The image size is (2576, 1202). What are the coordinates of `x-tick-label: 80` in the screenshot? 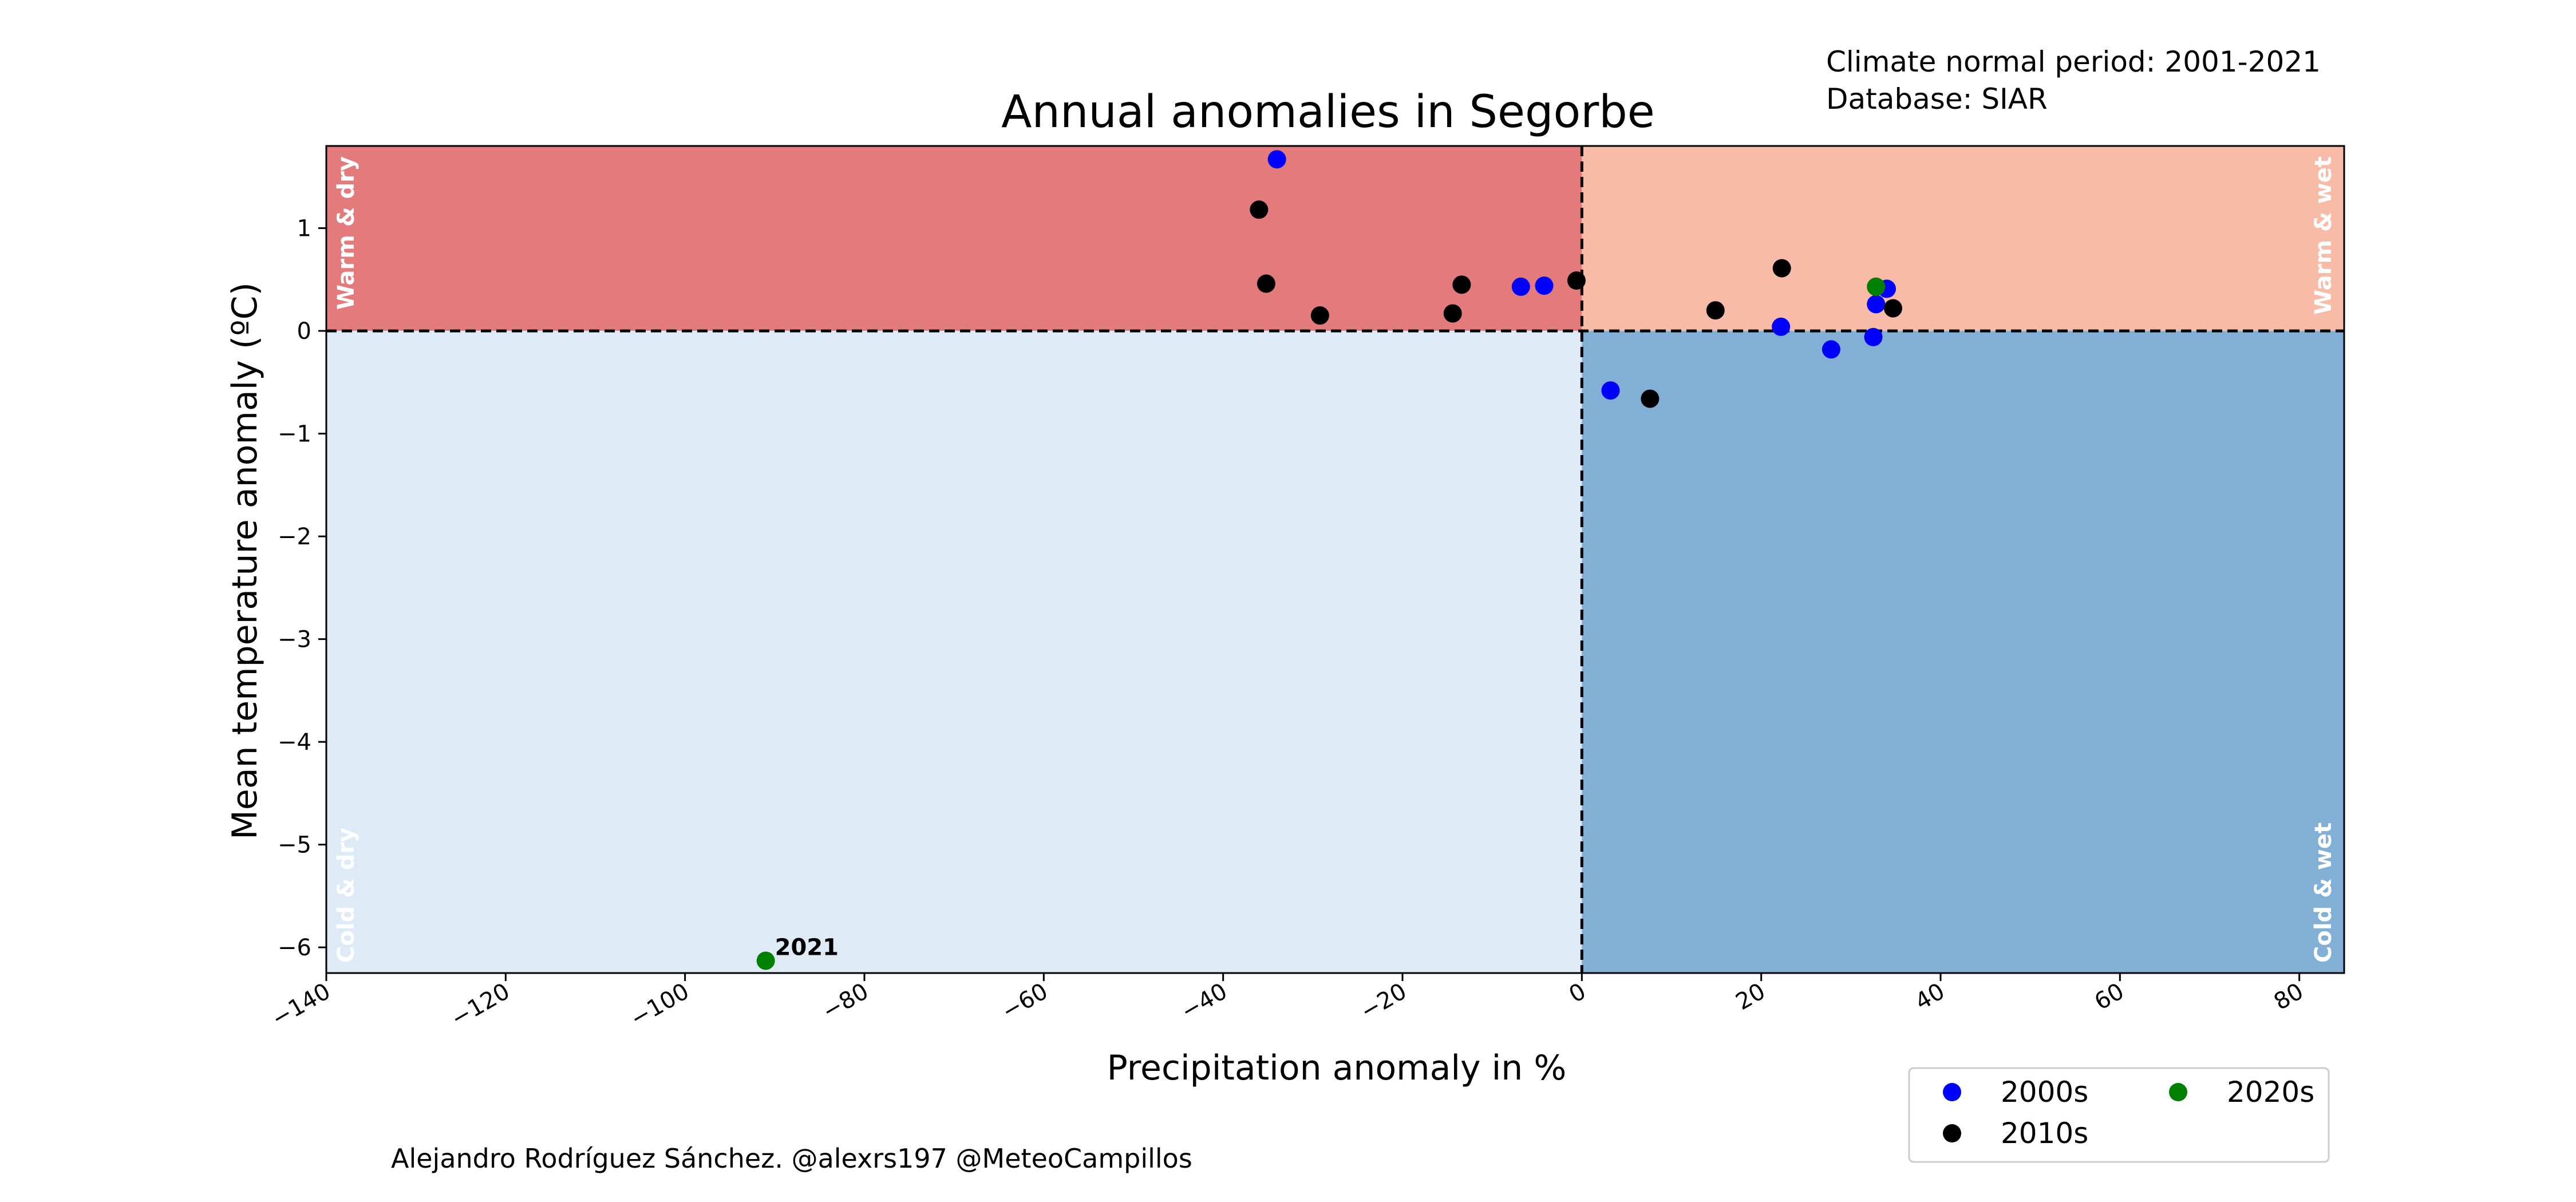 It's located at (2289, 997).